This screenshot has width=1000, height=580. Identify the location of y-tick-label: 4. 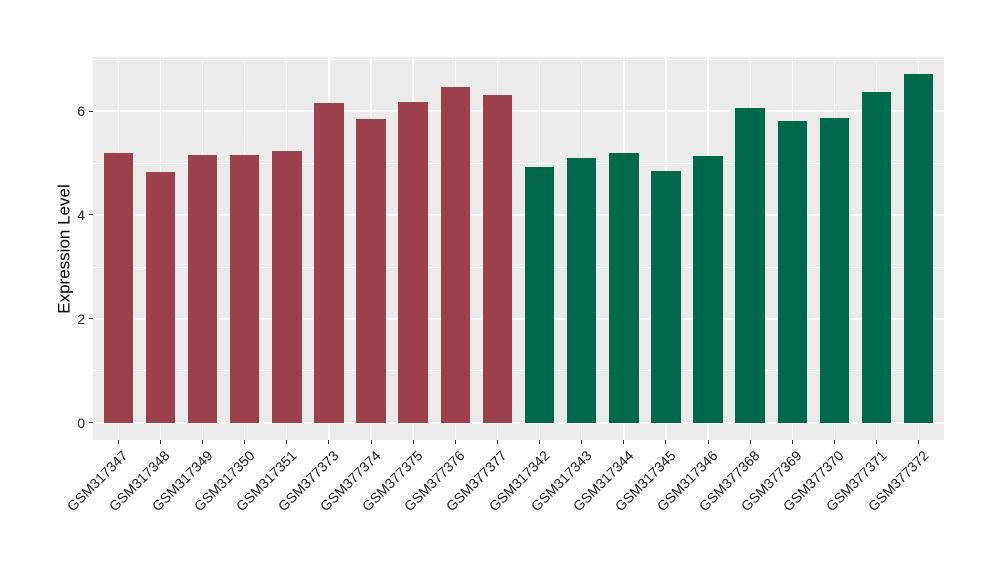
(81, 214).